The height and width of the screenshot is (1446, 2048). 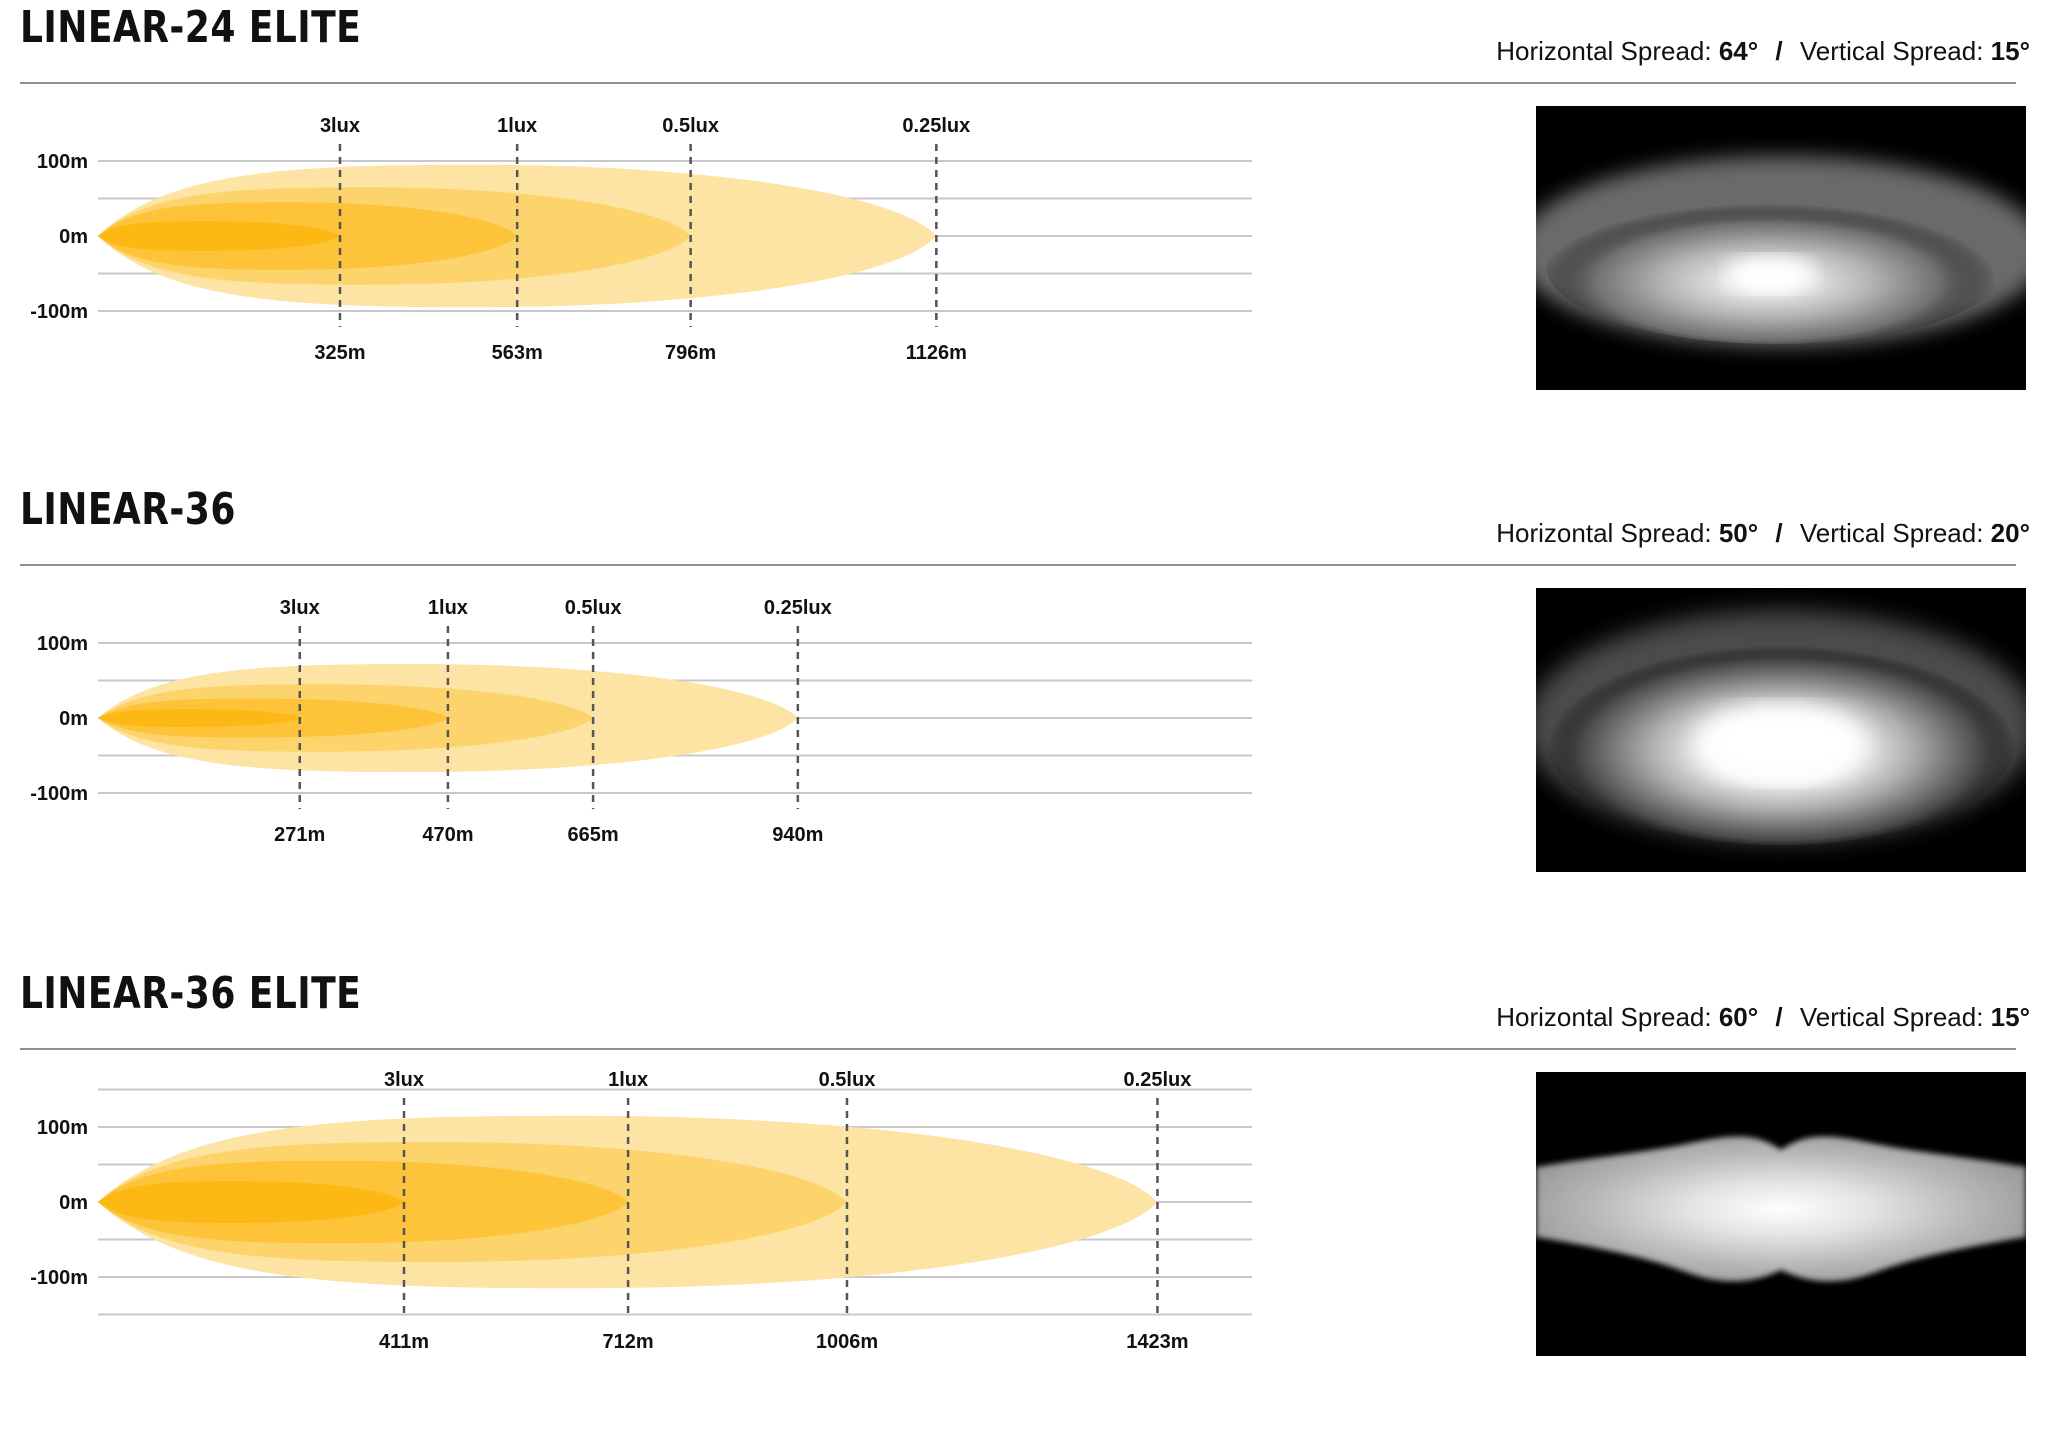 I want to click on distance-label: 1126m, so click(x=936, y=353).